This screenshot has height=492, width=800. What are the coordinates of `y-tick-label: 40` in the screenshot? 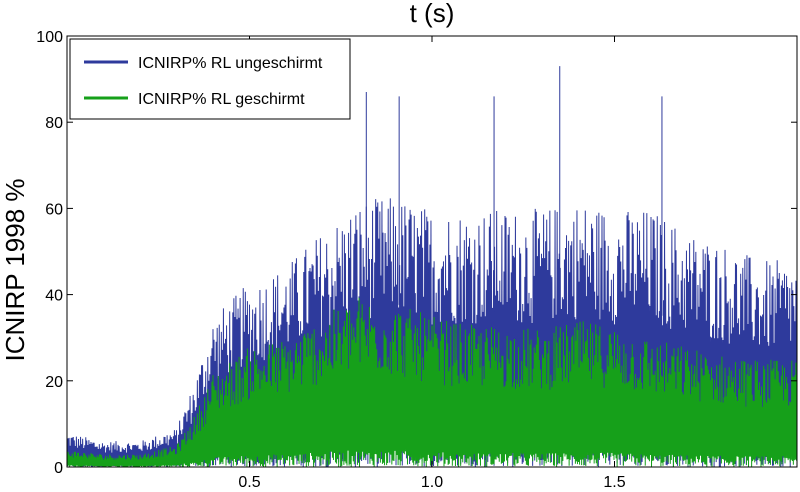 It's located at (54, 296).